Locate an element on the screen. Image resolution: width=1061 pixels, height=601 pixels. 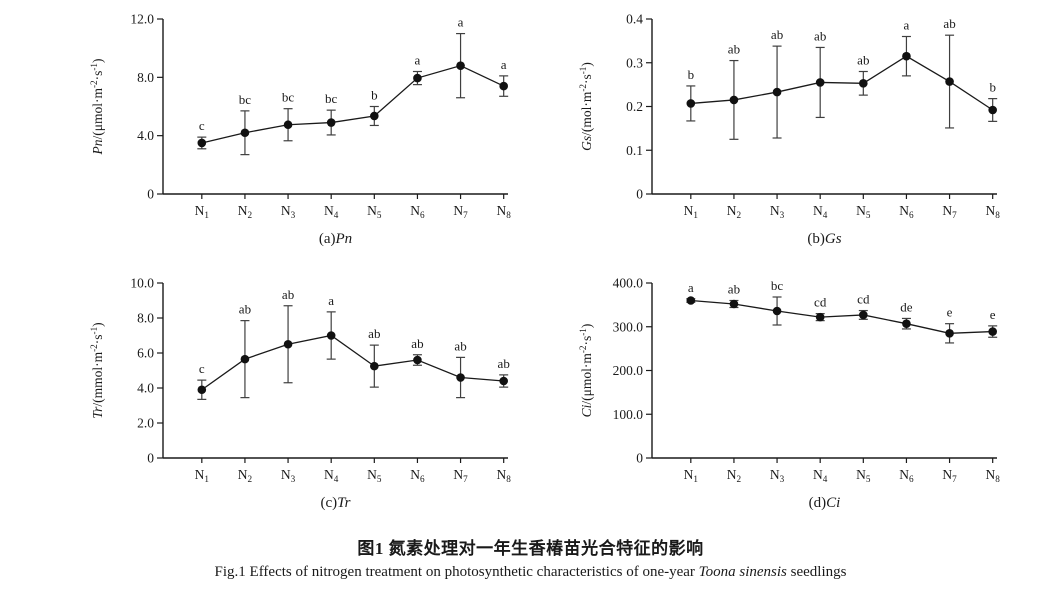
y-tick-label: 10.0 is located at coordinates (142, 283).